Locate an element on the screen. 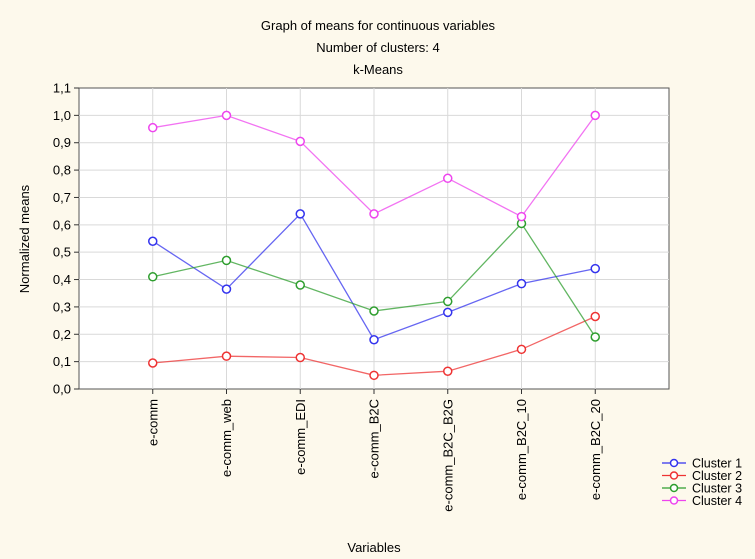  legend-label: Cluster 2 is located at coordinates (717, 476).